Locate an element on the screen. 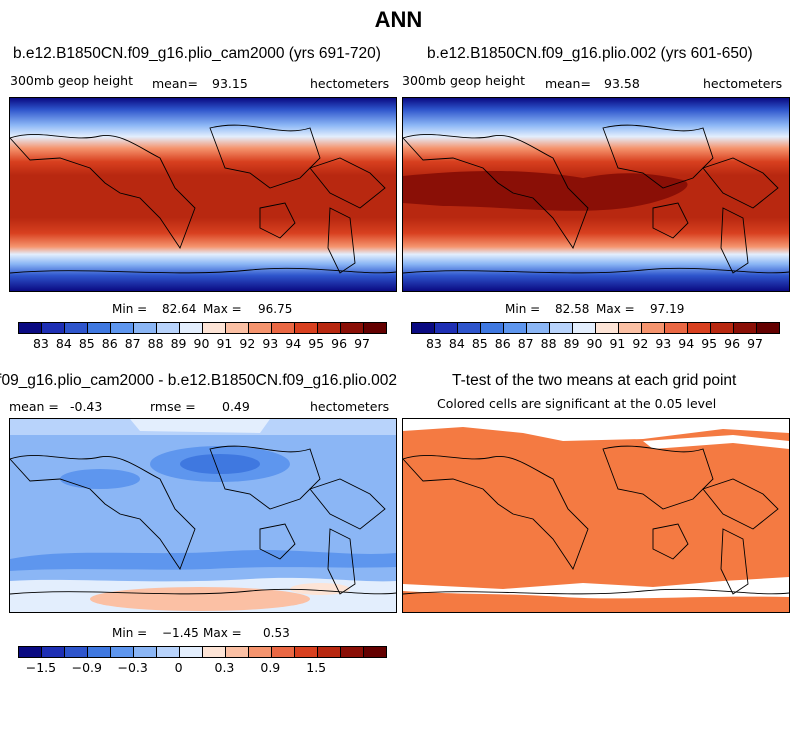  panel3-min-label: Min = is located at coordinates (130, 633).